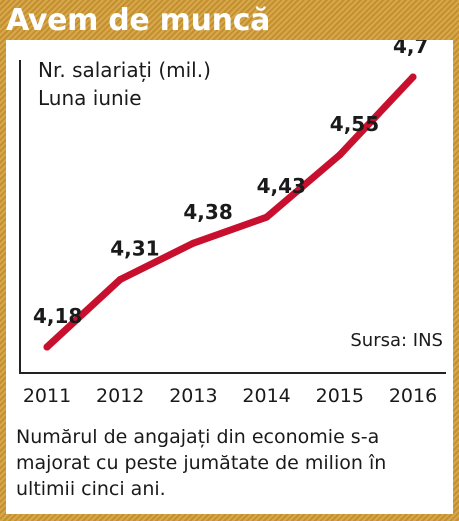  I want to click on x-tick-label: 2012, so click(120, 396).